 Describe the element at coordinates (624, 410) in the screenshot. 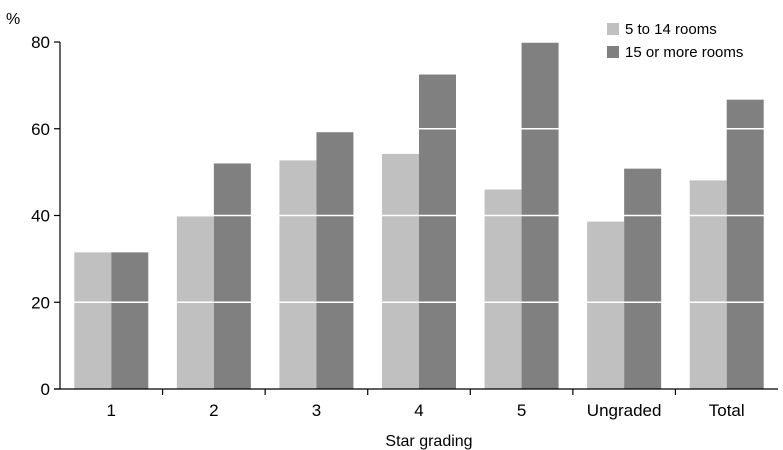

I see `x-tick-label-ungraded: Ungraded` at that location.